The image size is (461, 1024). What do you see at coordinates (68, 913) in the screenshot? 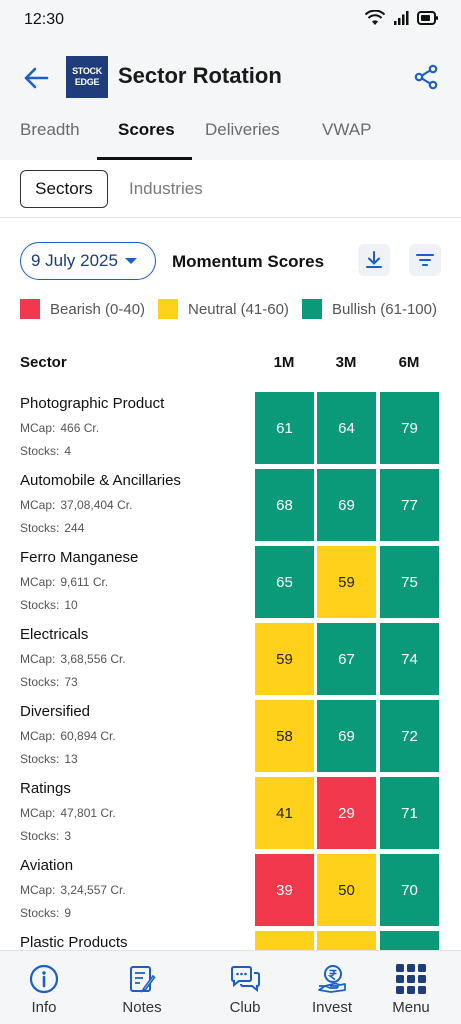
I see `stocks-value: 9` at bounding box center [68, 913].